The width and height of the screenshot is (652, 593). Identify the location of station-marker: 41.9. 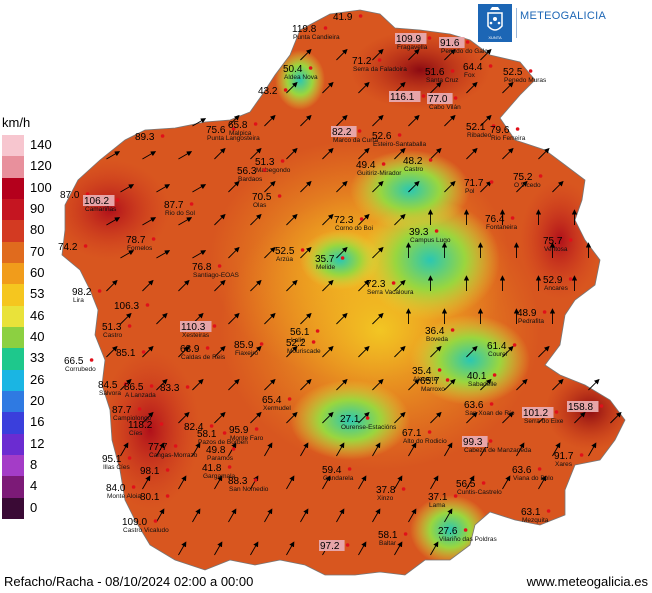
(348, 17).